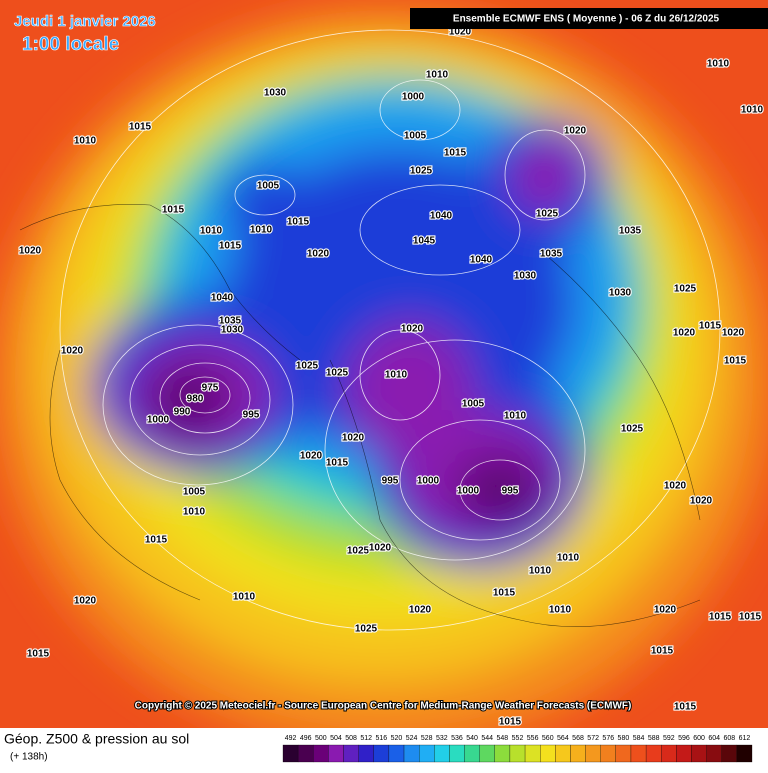 This screenshot has width=768, height=773. What do you see at coordinates (548, 738) in the screenshot?
I see `colorbar-label: 560` at bounding box center [548, 738].